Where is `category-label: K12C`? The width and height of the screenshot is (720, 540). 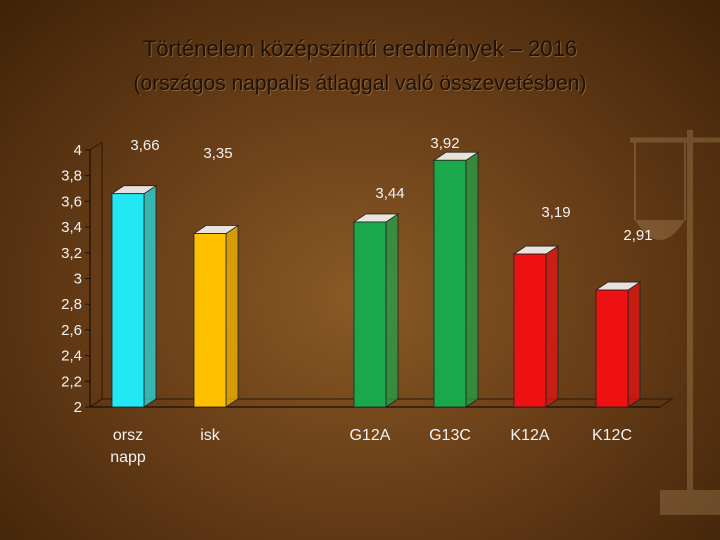 category-label: K12C is located at coordinates (612, 435).